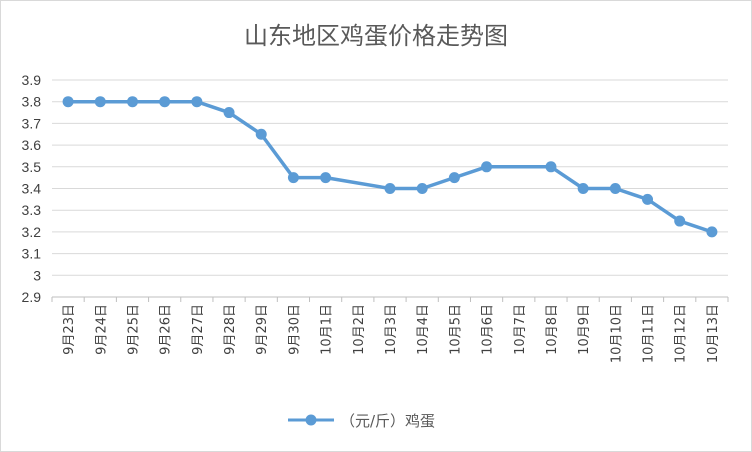 The width and height of the screenshot is (752, 452). Describe the element at coordinates (326, 178) in the screenshot. I see `data-point-10月1日` at that location.